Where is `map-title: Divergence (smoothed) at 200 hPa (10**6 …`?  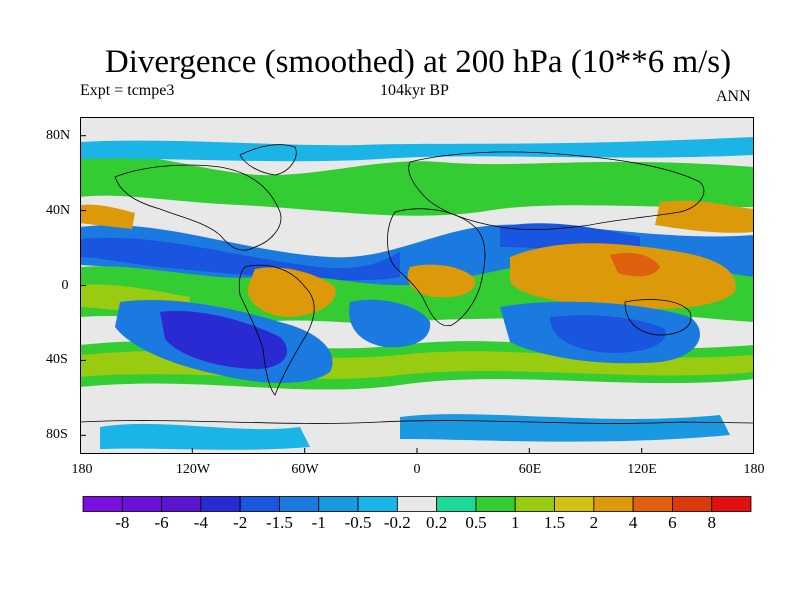 map-title: Divergence (smoothed) at 200 hPa (10**6 … is located at coordinates (418, 62).